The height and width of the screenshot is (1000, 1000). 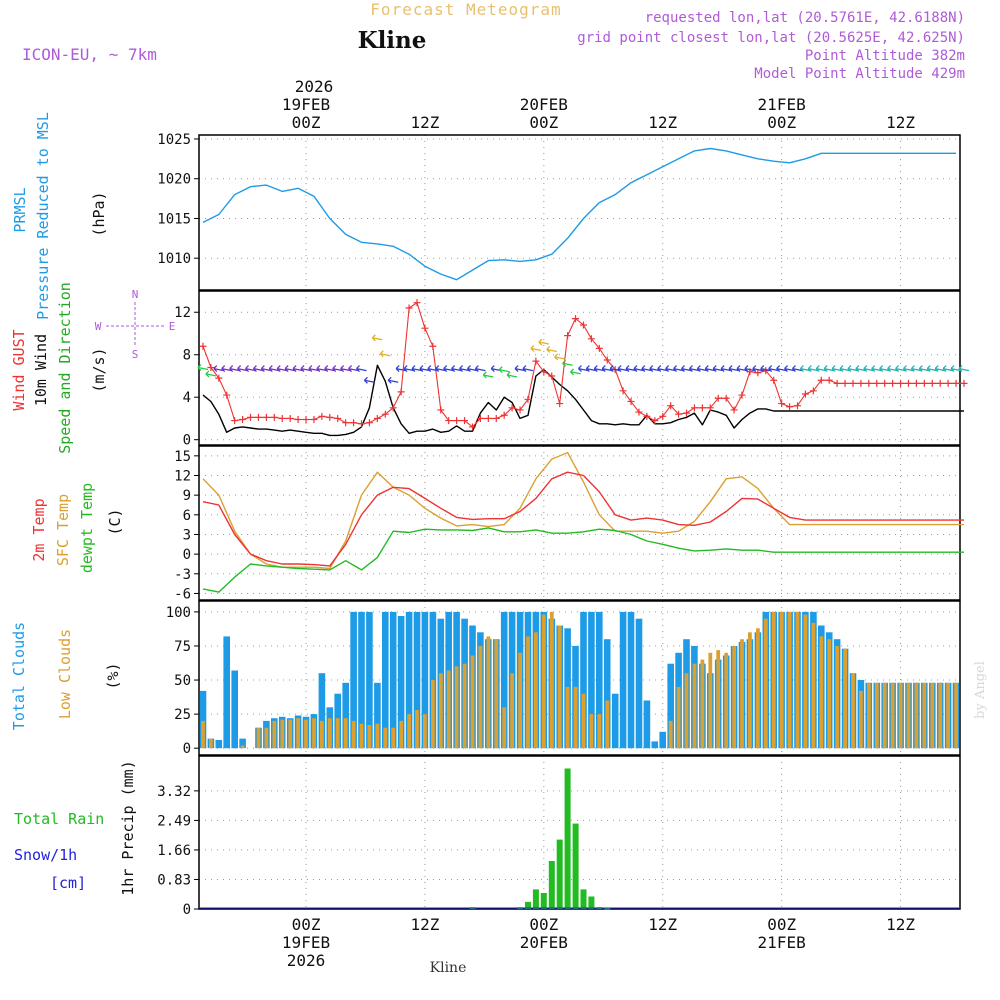 What do you see at coordinates (187, 496) in the screenshot?
I see `y-tick-label: 9` at bounding box center [187, 496].